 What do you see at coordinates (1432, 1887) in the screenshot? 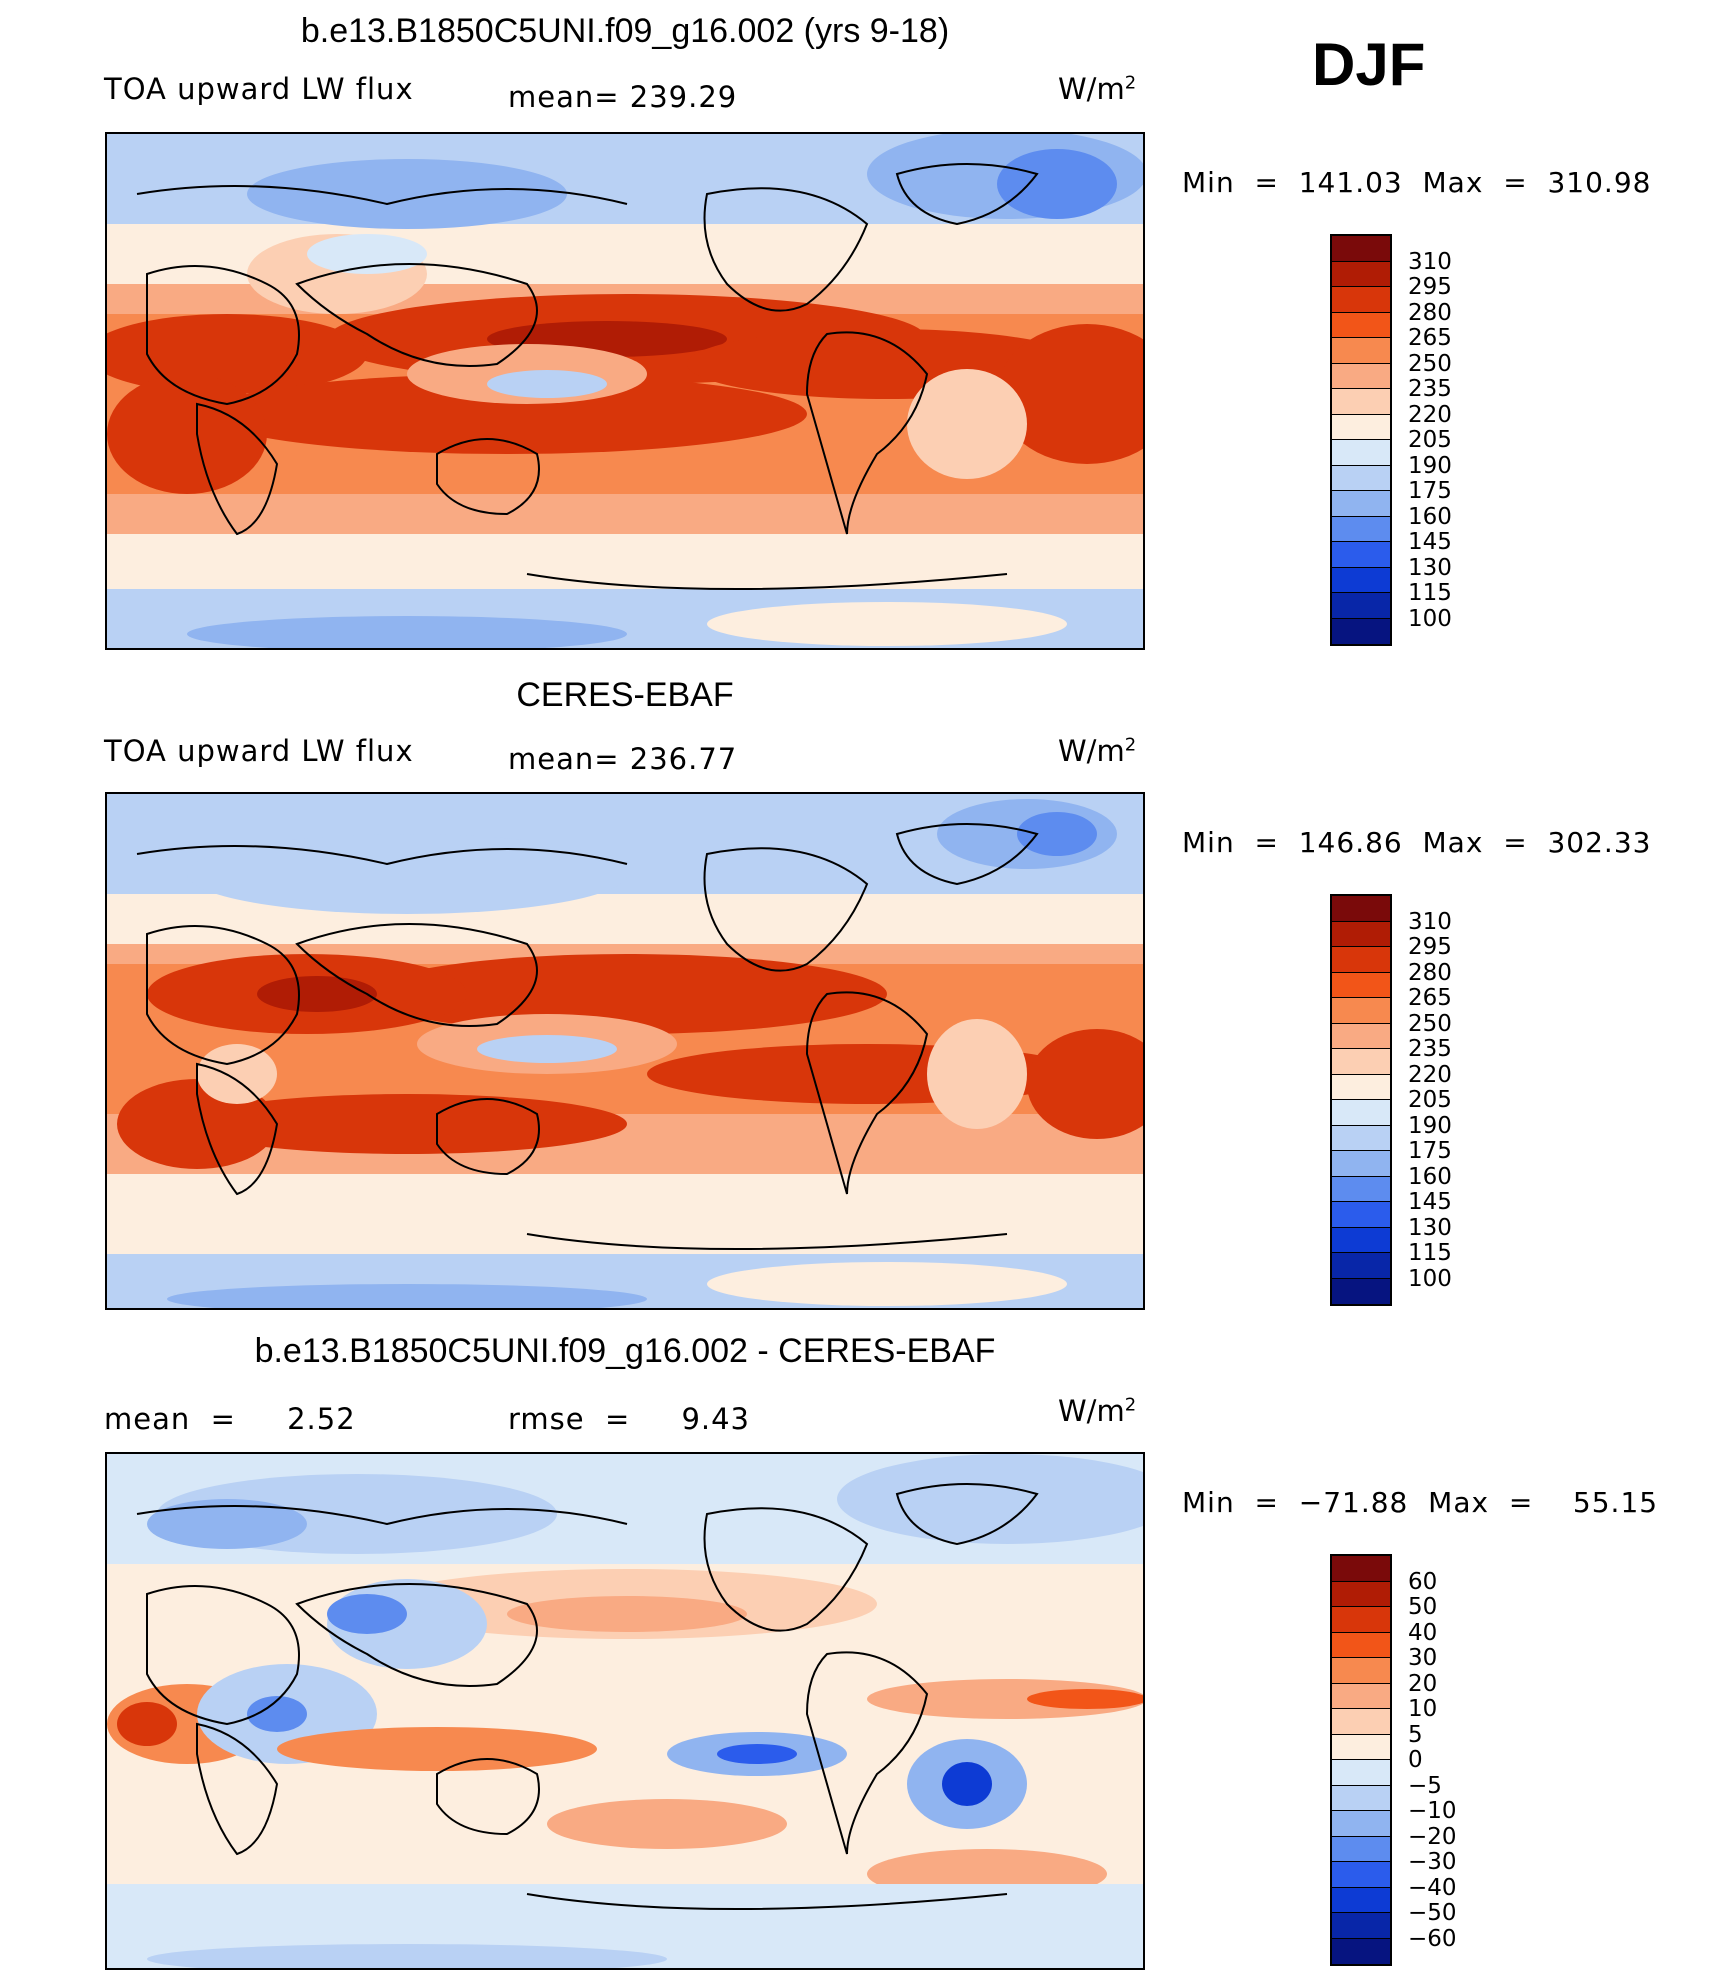
I see `colorbar-tick-label: −40` at bounding box center [1432, 1887].